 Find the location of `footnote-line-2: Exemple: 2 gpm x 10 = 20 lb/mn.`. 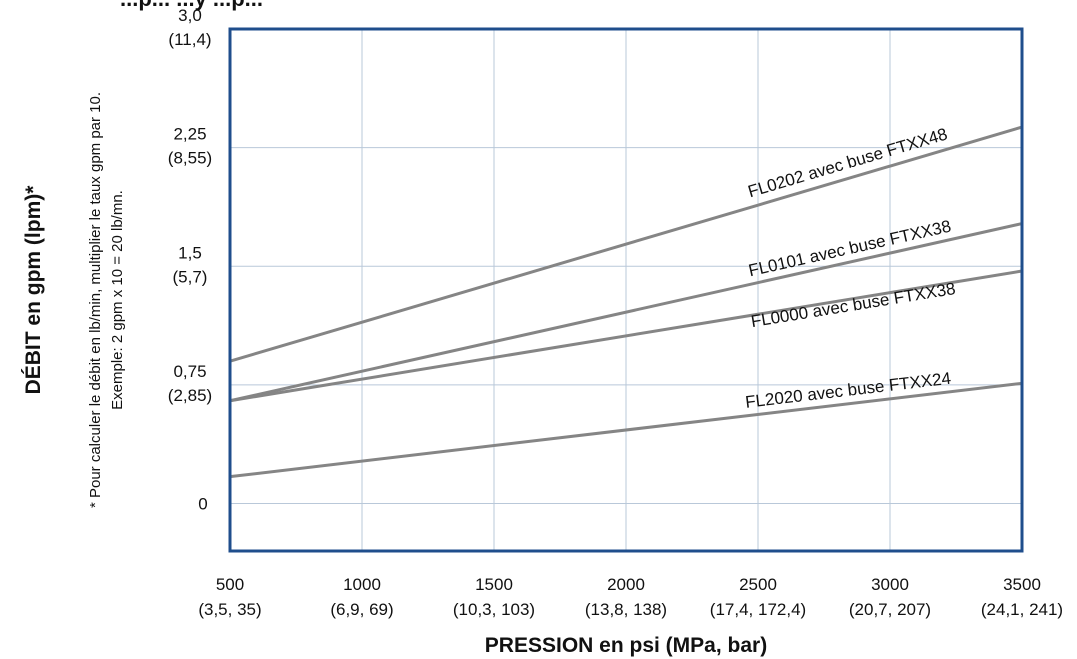

footnote-line-2: Exemple: 2 gpm x 10 = 20 lb/mn. is located at coordinates (117, 300).